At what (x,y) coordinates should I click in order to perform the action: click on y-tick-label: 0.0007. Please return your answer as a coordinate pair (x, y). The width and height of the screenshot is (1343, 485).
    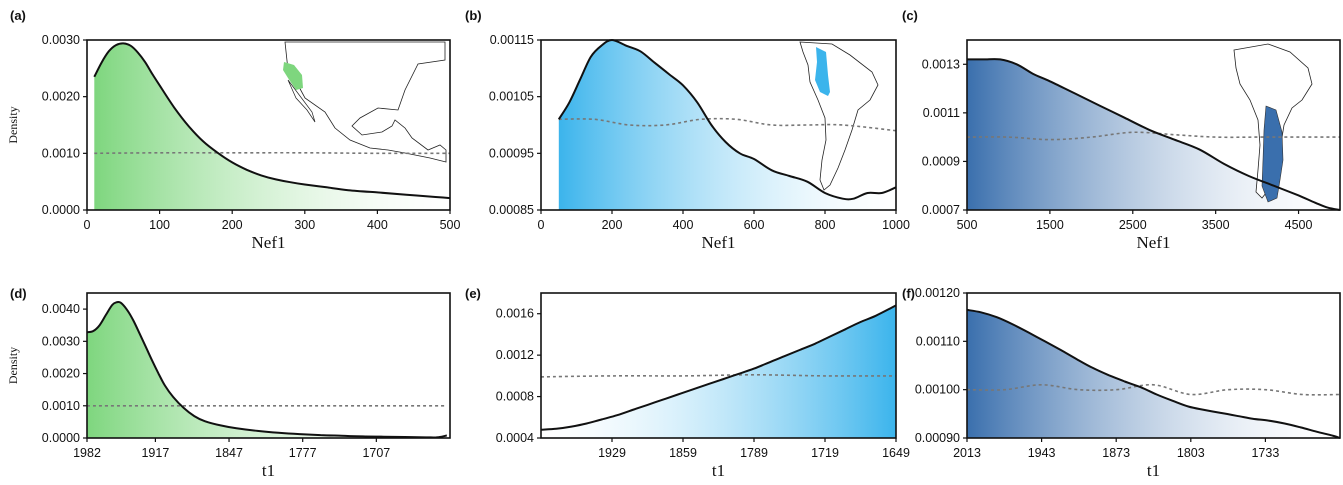
    Looking at the image, I should click on (941, 210).